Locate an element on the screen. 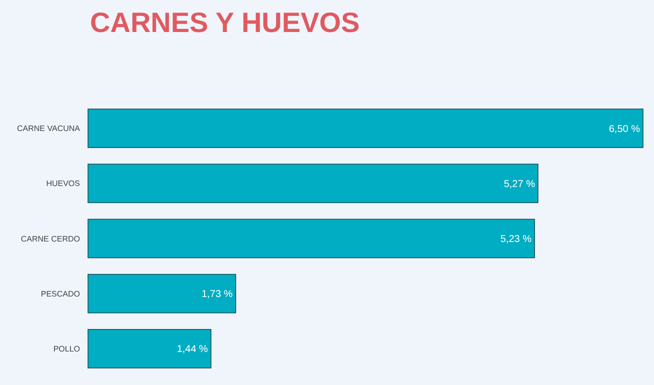  y-tick-label: CARNE VACUNA is located at coordinates (49, 129).